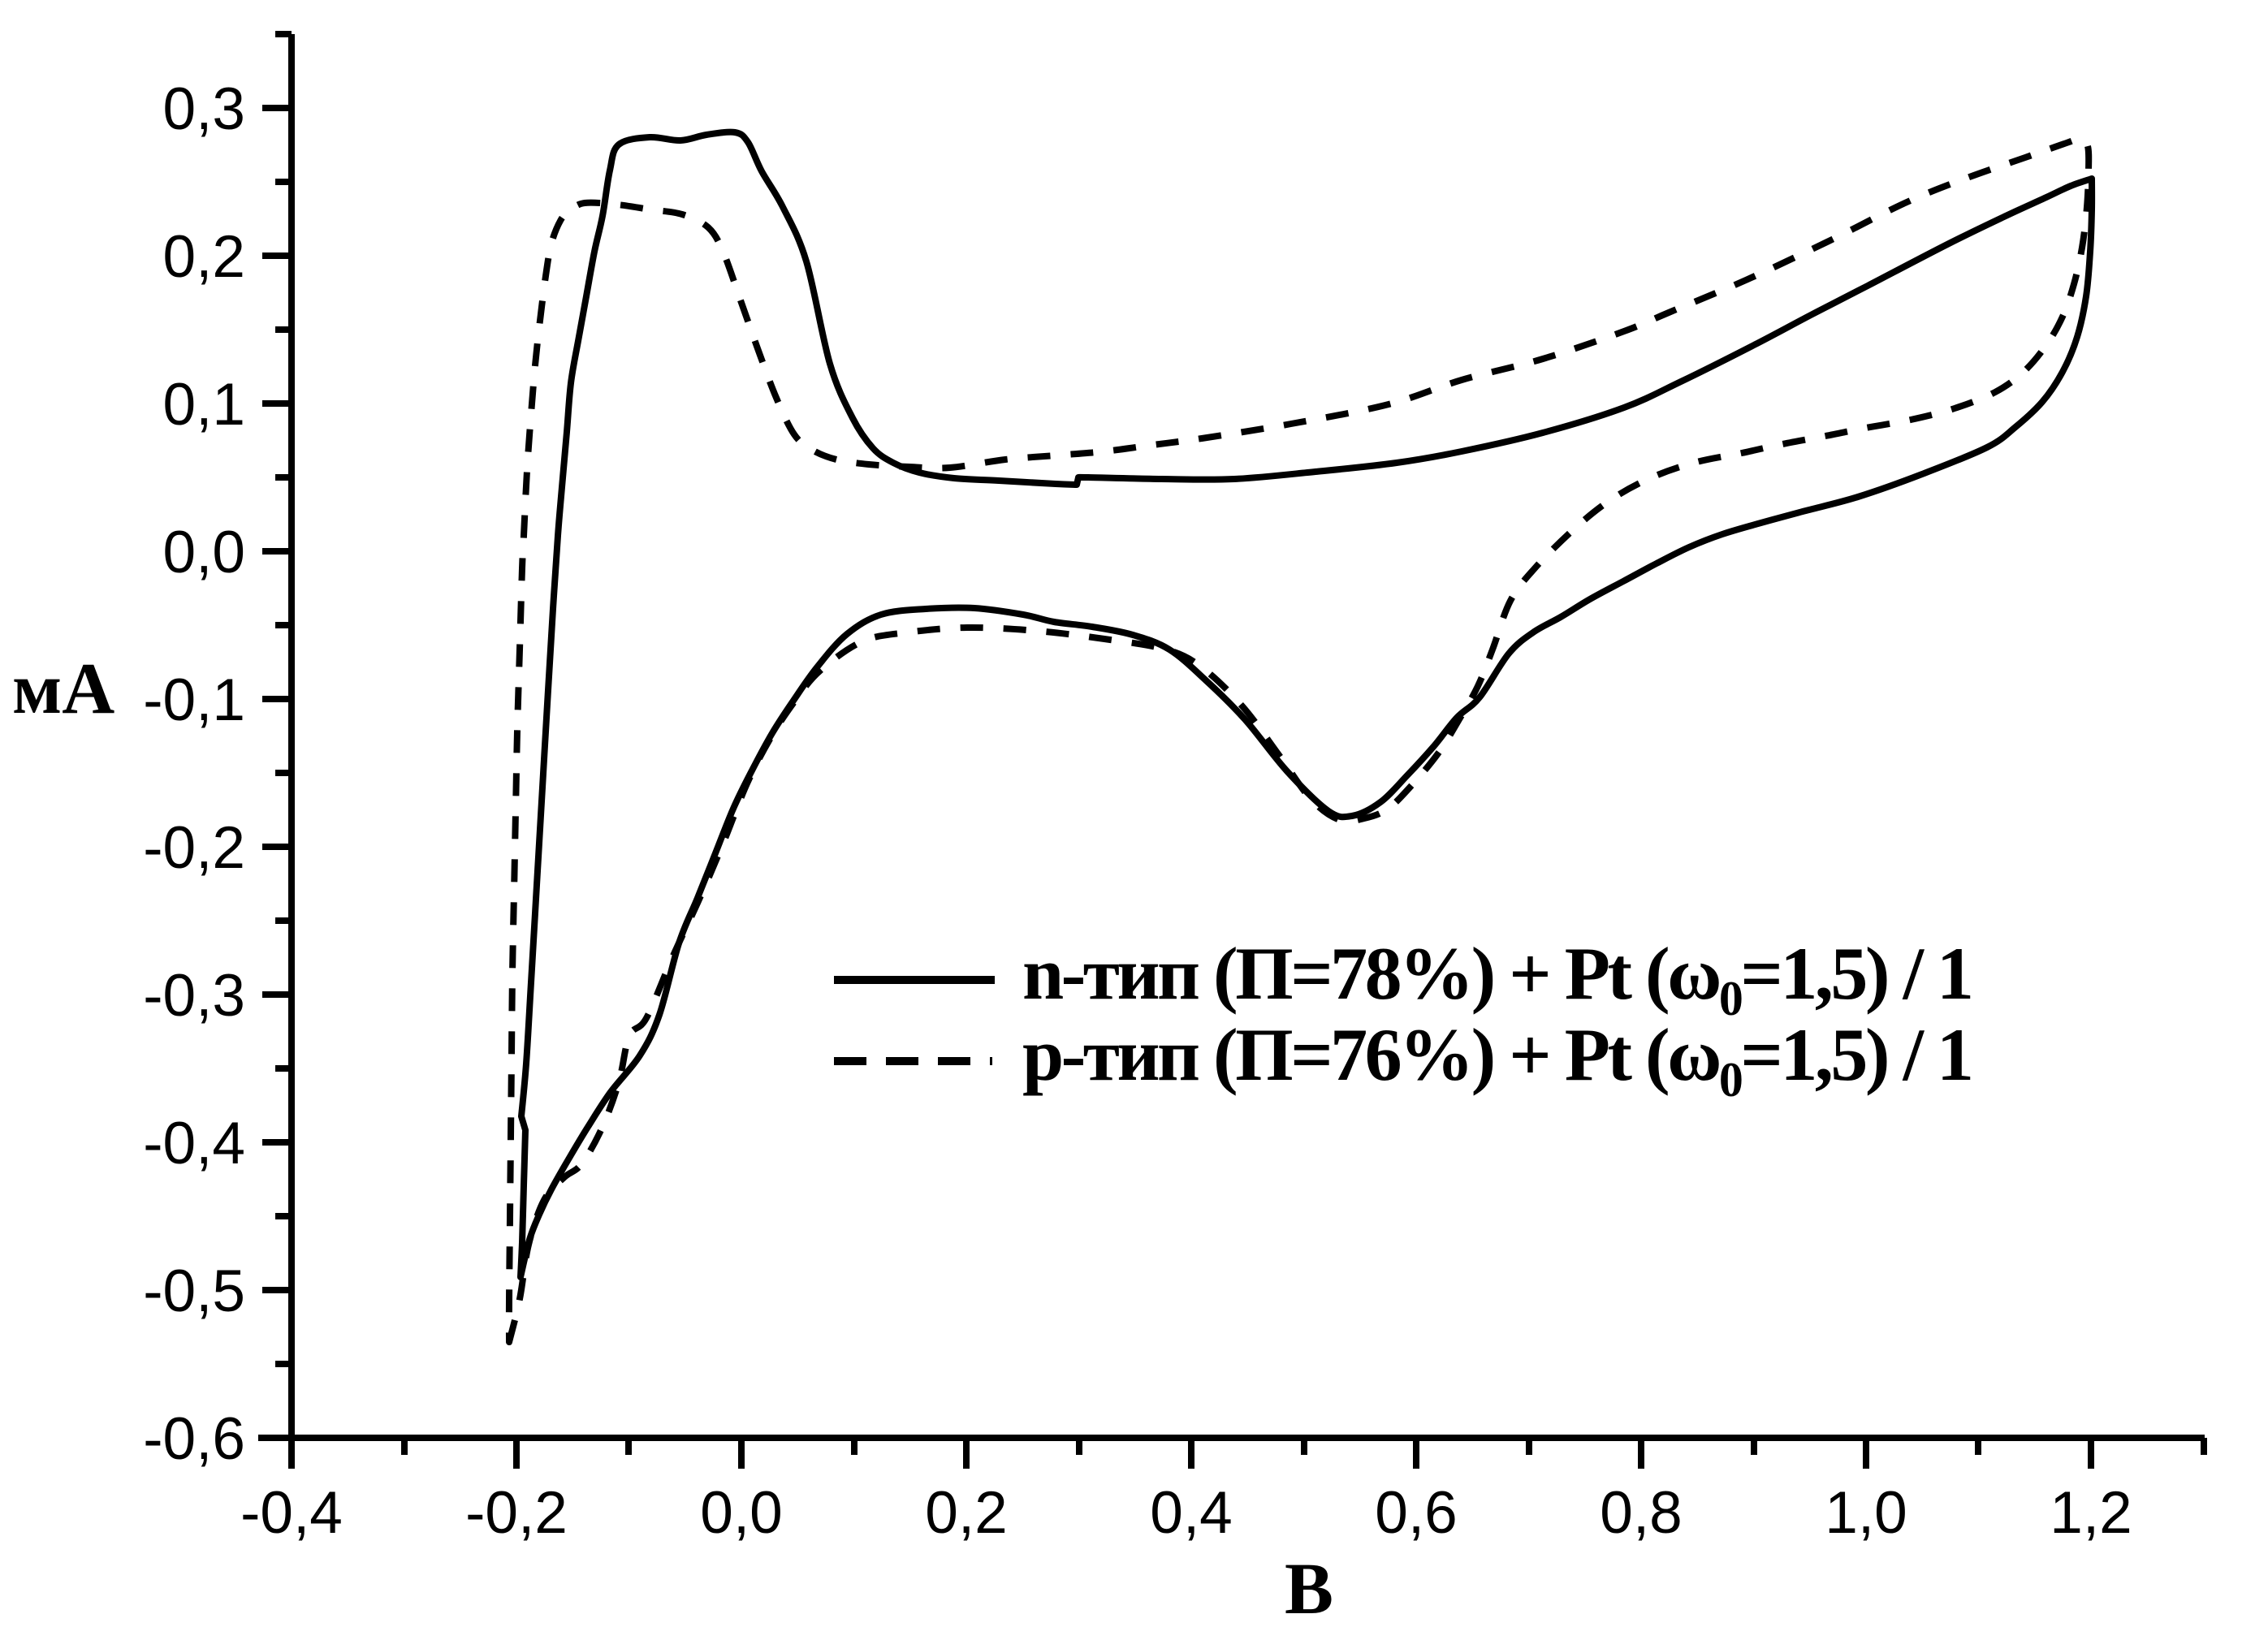 The height and width of the screenshot is (1627, 2268). Describe the element at coordinates (1497, 1060) in the screenshot. I see `svg-text:p-тип (П=76%) + Pt (ω0=1,5) /: p-тип (П=76%) + Pt (ω0=1,5) / 1` at that location.